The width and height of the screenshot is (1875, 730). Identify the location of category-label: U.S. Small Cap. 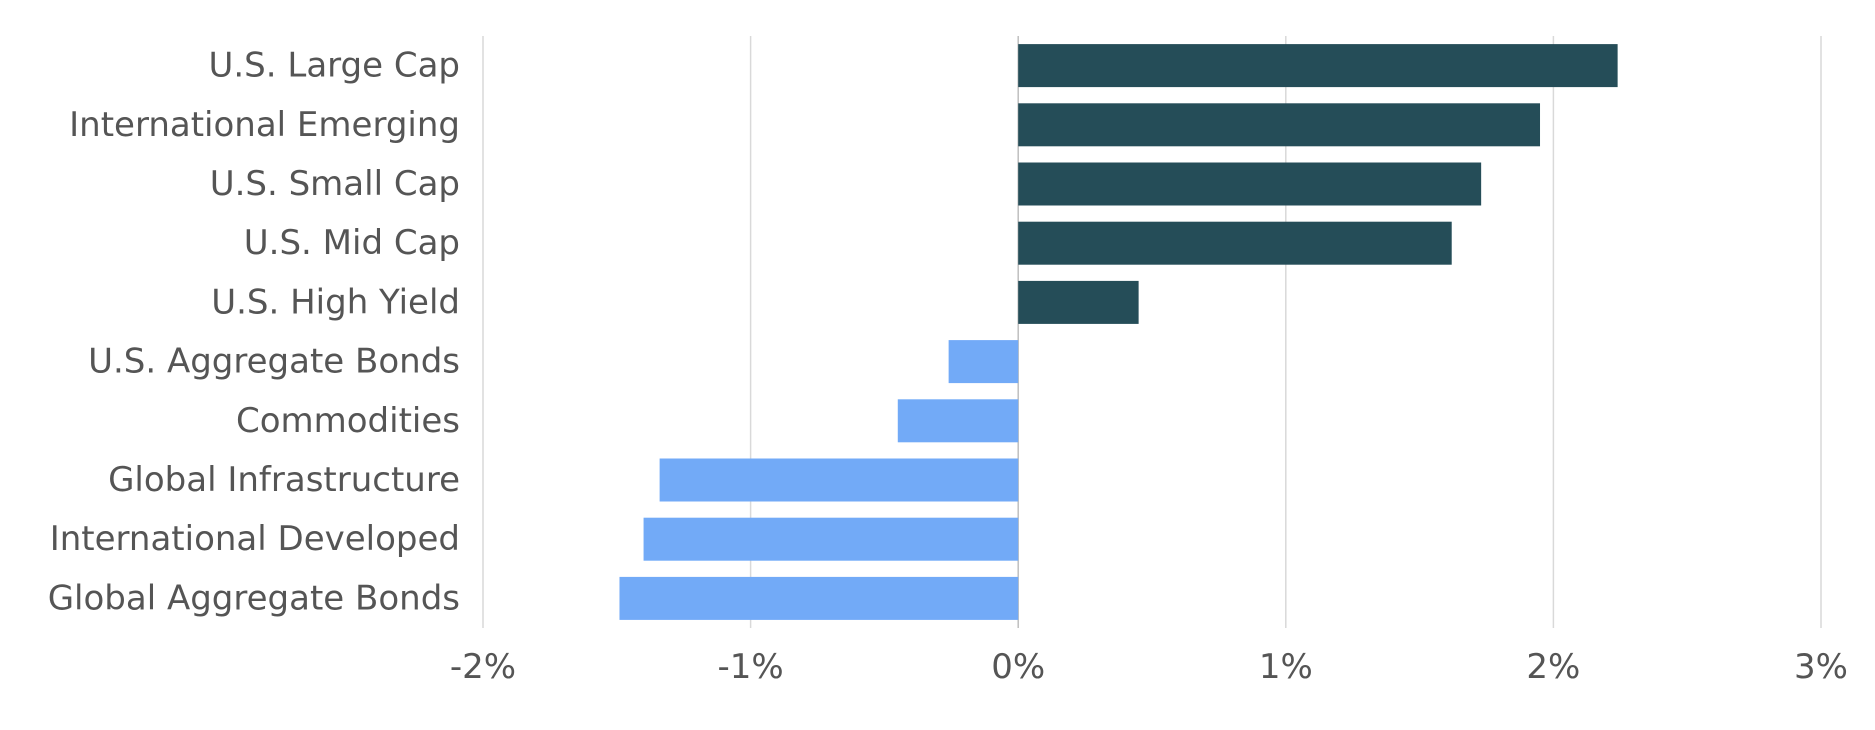
(335, 184).